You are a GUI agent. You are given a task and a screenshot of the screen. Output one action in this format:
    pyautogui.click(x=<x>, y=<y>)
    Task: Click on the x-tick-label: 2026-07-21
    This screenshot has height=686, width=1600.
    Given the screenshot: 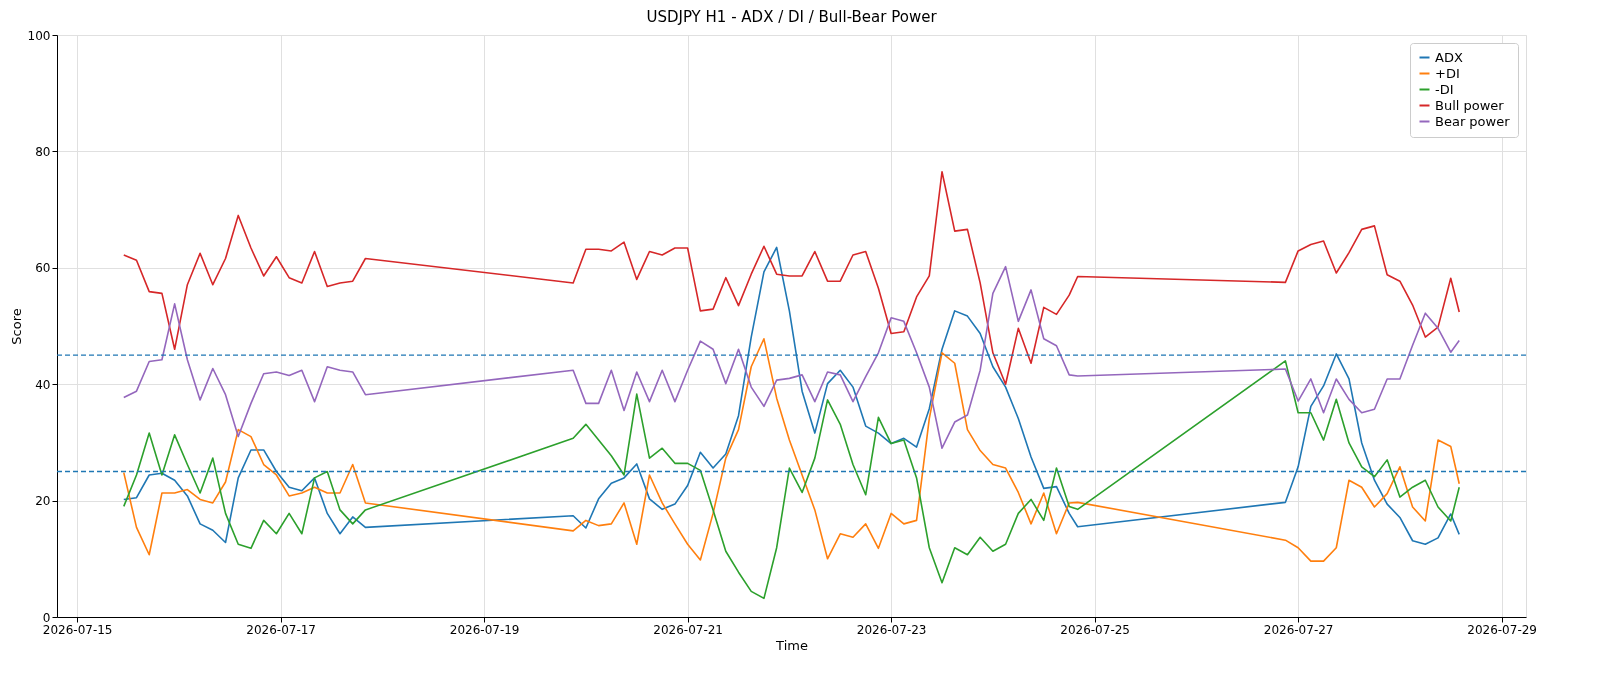 What is the action you would take?
    pyautogui.click(x=688, y=629)
    